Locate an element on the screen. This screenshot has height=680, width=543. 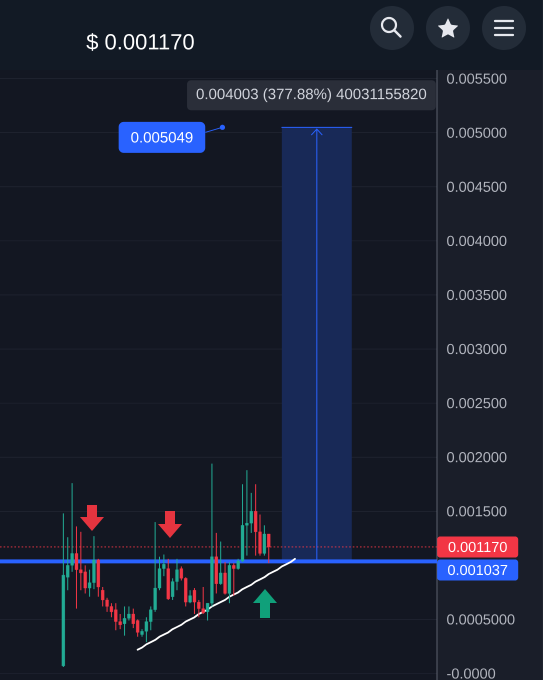
y-tick-label: 0.005000 is located at coordinates (476, 133).